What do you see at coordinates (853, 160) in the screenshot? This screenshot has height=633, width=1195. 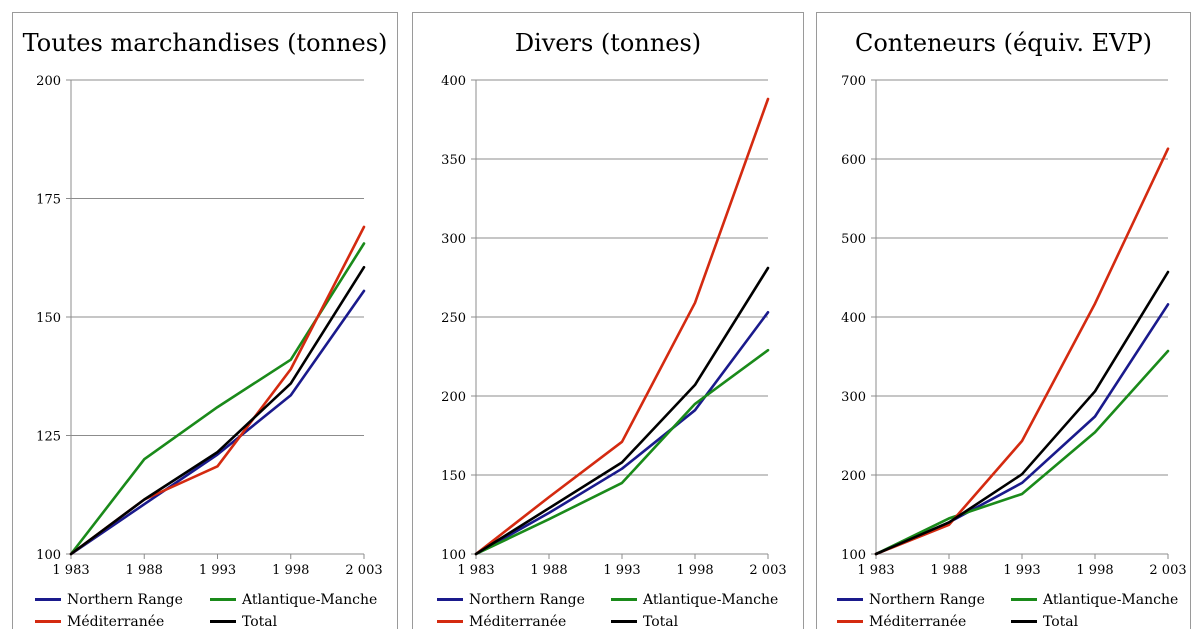 I see `y-tick-label: 600` at bounding box center [853, 160].